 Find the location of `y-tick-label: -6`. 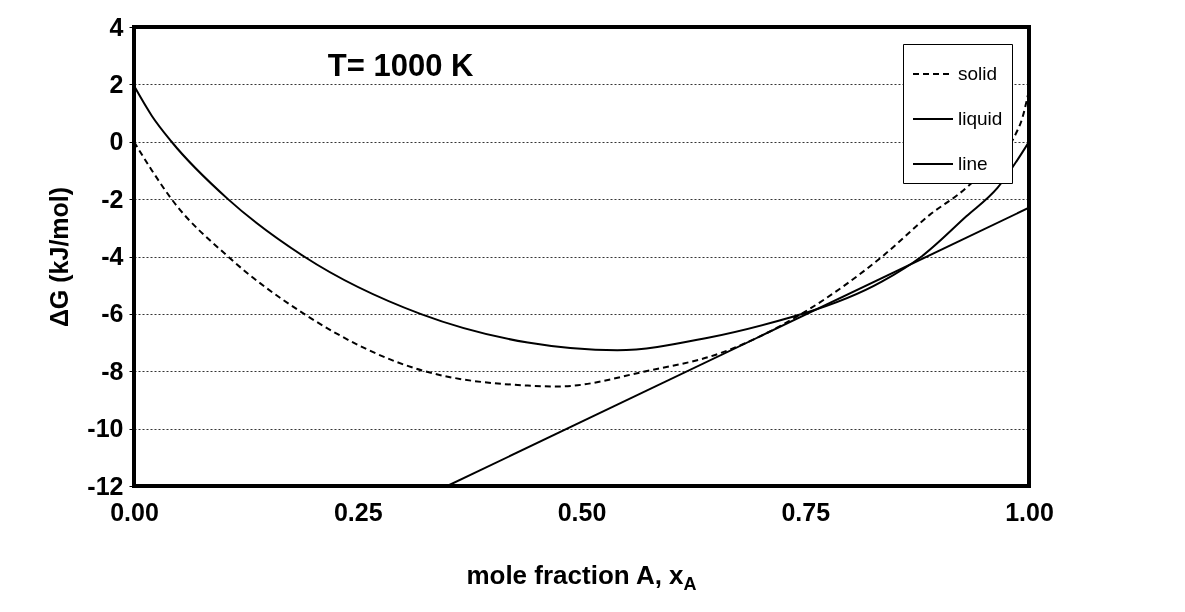

y-tick-label: -6 is located at coordinates (112, 313).